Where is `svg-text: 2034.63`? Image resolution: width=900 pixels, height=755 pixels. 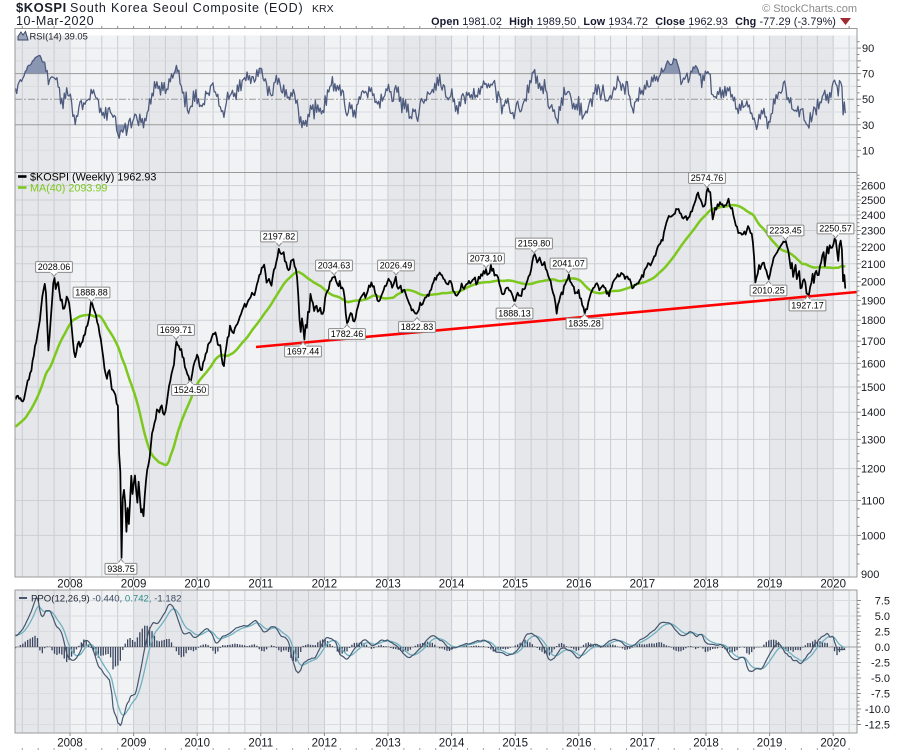
svg-text: 2034.63 is located at coordinates (334, 266).